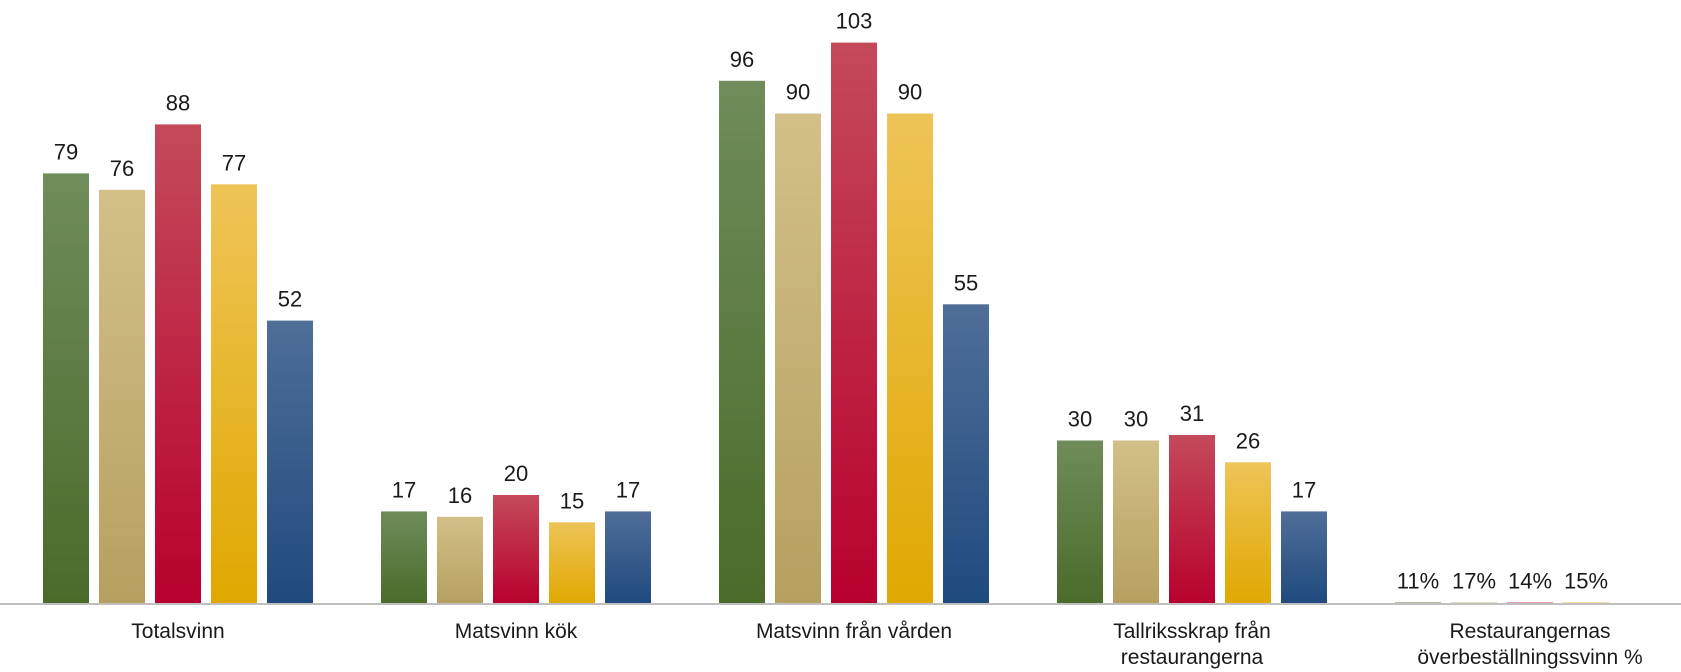 This screenshot has width=1681, height=672. I want to click on data-label-cat4-series1: 17%, so click(1474, 581).